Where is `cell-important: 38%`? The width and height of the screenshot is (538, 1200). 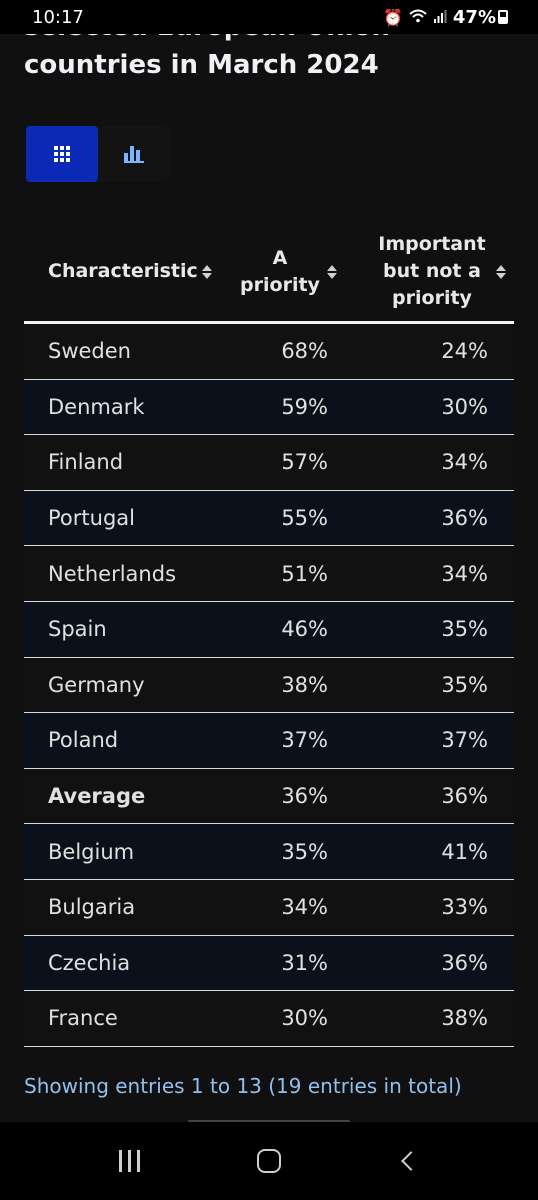 cell-important: 38% is located at coordinates (464, 1018).